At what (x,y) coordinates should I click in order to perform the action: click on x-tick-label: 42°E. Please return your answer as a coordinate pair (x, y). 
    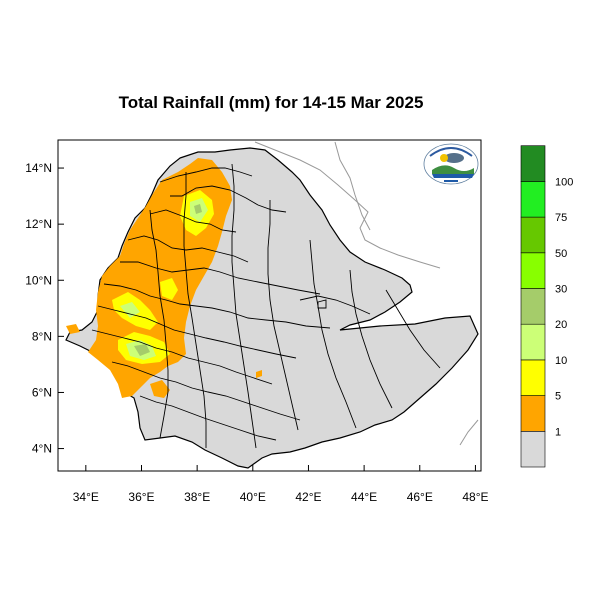
    Looking at the image, I should click on (308, 497).